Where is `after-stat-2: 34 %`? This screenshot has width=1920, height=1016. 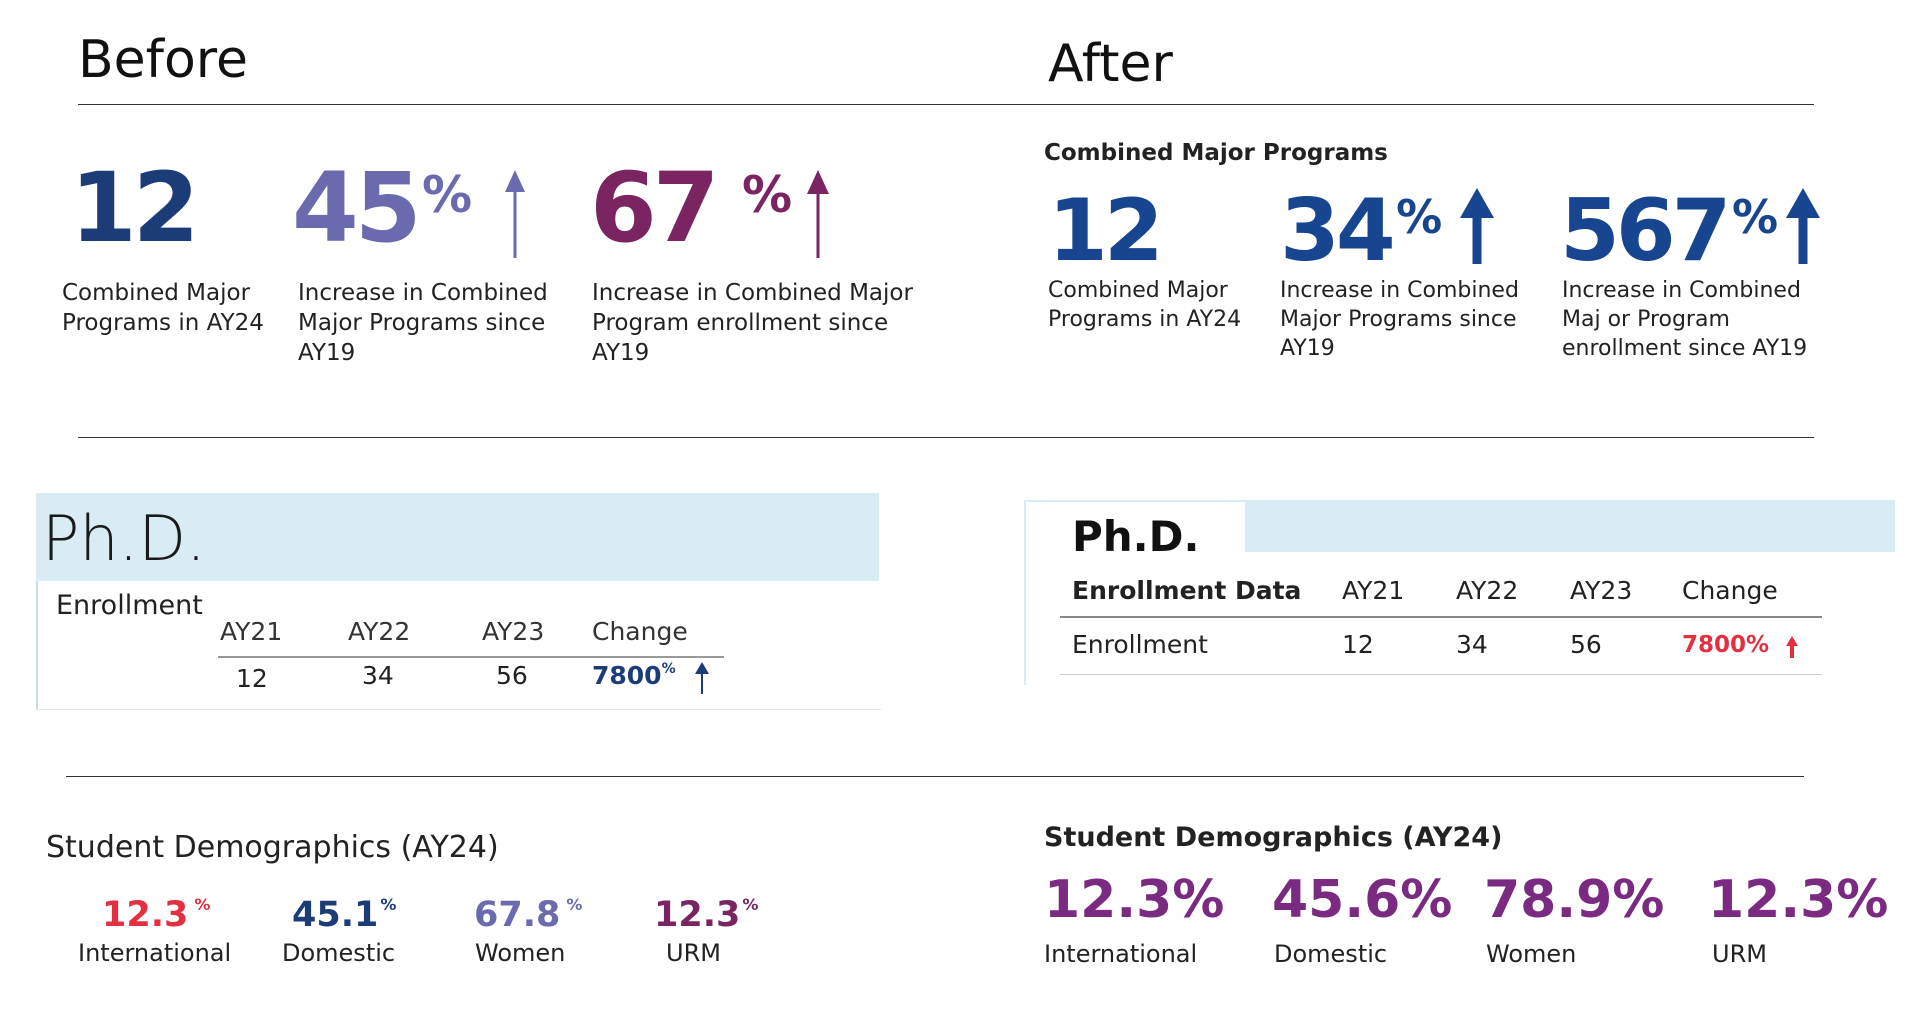
after-stat-2: 34 % is located at coordinates (1361, 231).